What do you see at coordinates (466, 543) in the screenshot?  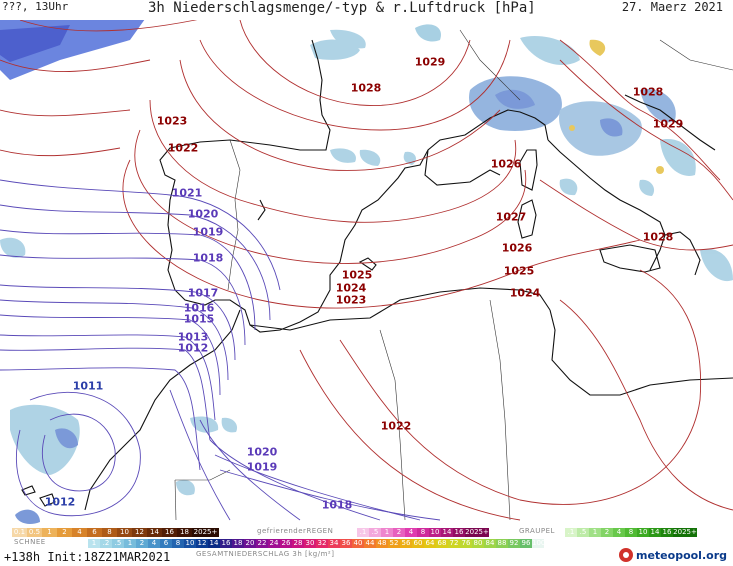 I see `legend-swatch: 76` at bounding box center [466, 543].